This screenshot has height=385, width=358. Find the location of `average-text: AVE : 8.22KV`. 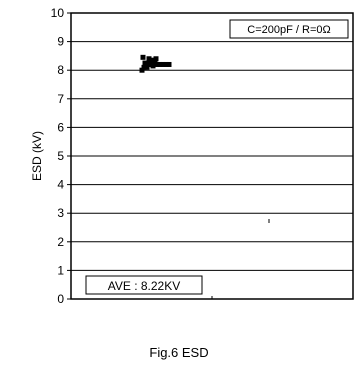

average-text: AVE : 8.22KV is located at coordinates (144, 286).